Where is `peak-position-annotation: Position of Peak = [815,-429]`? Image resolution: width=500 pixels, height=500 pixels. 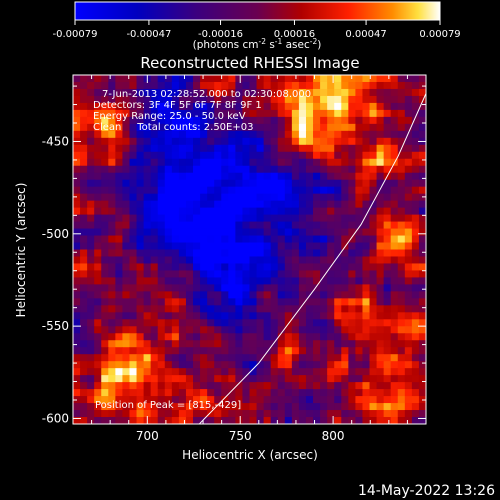 peak-position-annotation: Position of Peak = [815,-429] is located at coordinates (168, 405).